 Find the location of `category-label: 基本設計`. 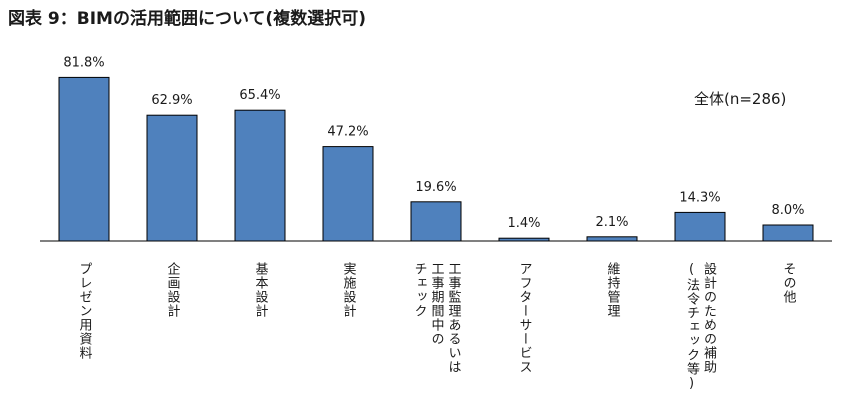

category-label: 基本設計 is located at coordinates (261, 290).